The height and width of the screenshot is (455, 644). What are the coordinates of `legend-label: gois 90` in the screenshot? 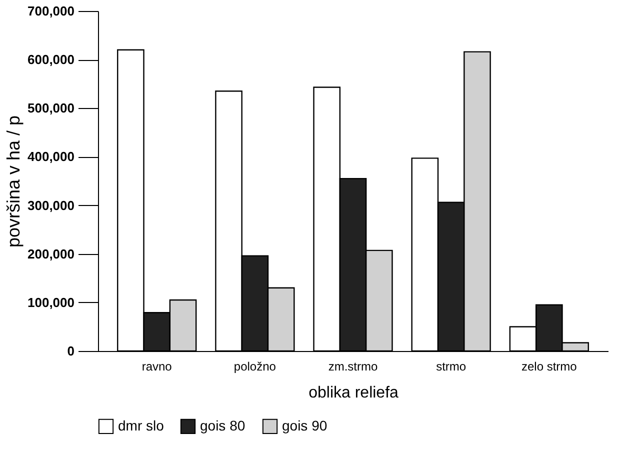 It's located at (305, 425).